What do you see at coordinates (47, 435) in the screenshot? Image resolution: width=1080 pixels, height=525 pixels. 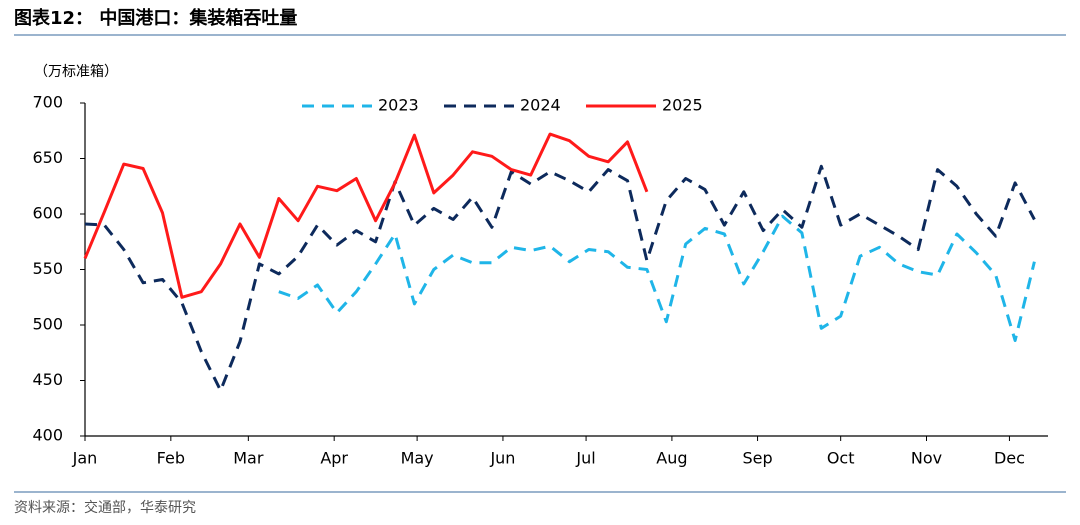 I see `y-tick-label: 400` at bounding box center [47, 435].